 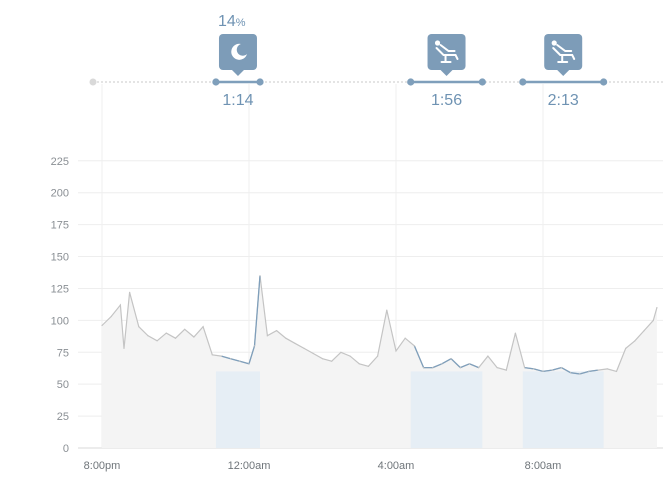 I want to click on x-tick-label: 12:00am, so click(x=249, y=466).